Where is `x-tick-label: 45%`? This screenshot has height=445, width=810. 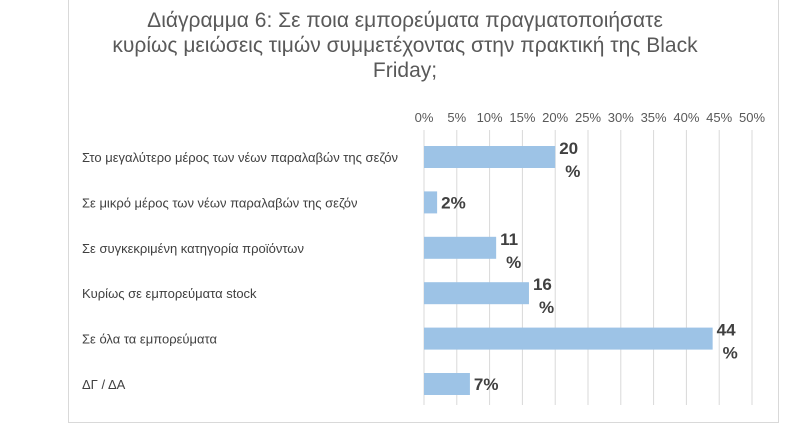
x-tick-label: 45% is located at coordinates (719, 117).